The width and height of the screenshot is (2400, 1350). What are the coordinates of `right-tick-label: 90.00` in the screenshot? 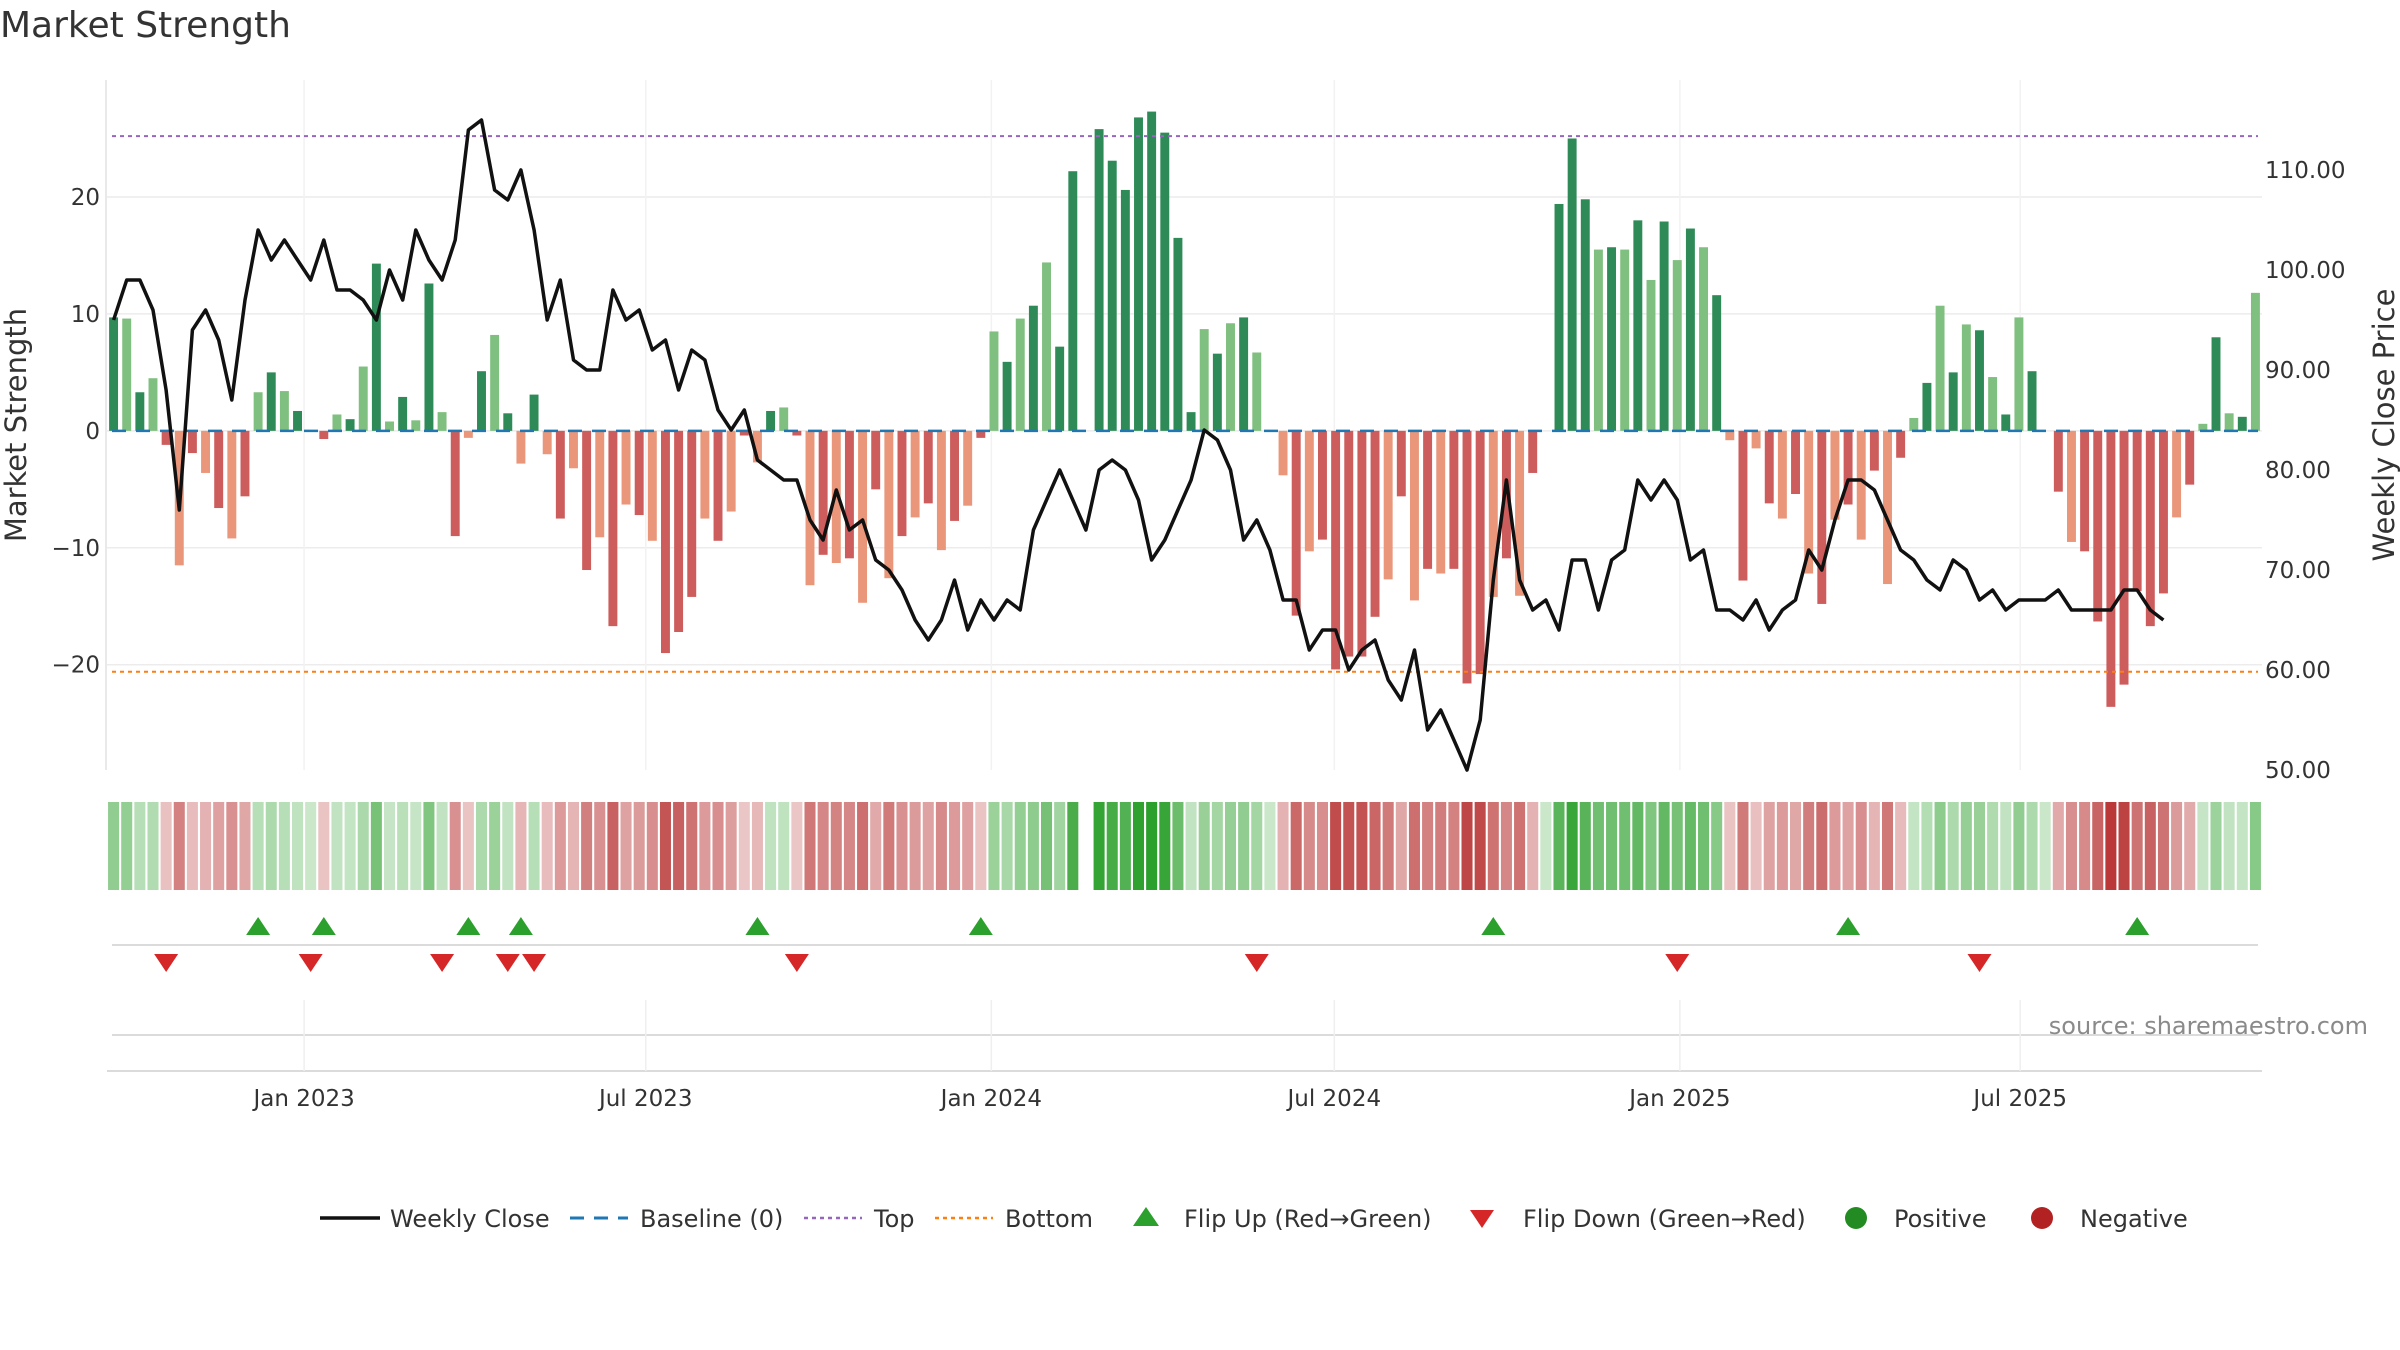 It's located at (2298, 371).